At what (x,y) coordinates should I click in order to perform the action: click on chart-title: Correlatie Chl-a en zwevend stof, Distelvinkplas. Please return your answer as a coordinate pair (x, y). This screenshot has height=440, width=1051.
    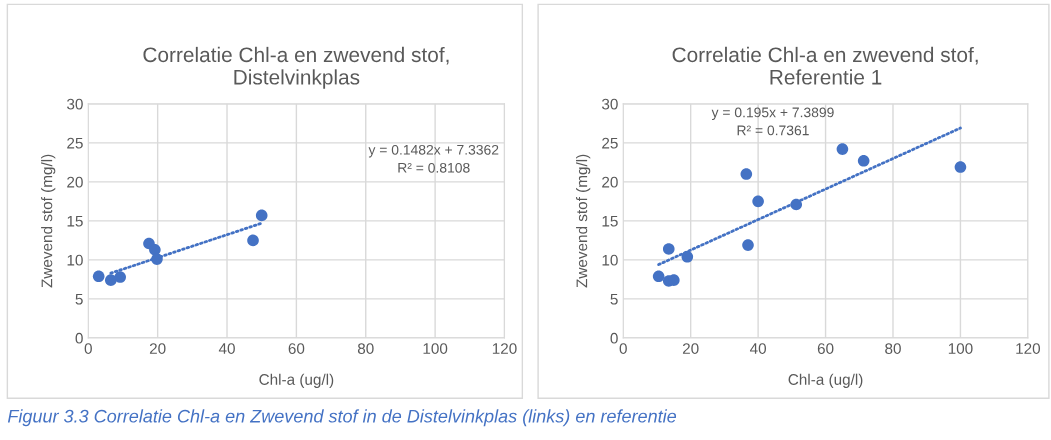
    Looking at the image, I should click on (296, 67).